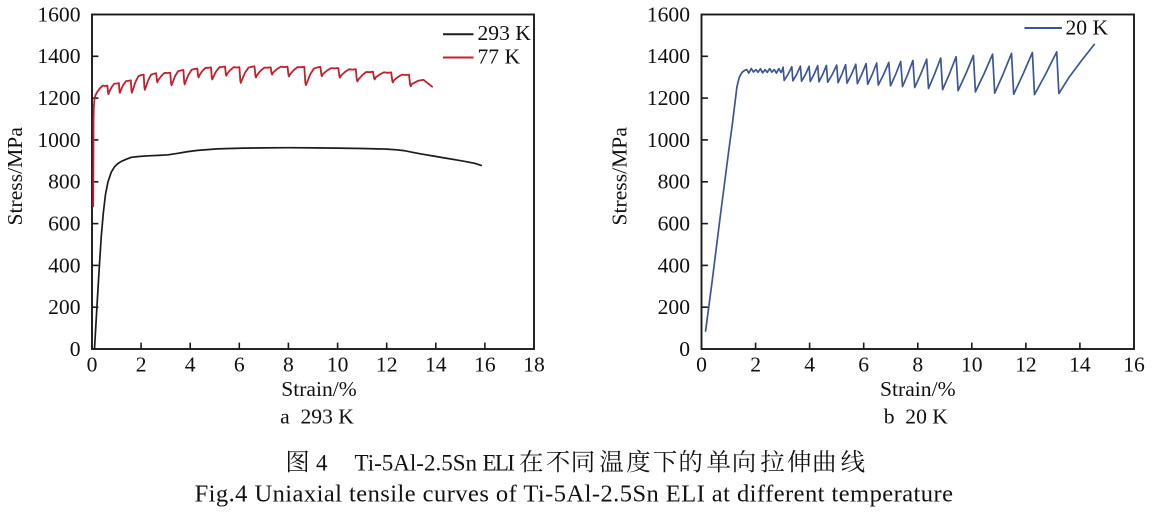  What do you see at coordinates (505, 33) in the screenshot?
I see `svg-text: 293 K` at bounding box center [505, 33].